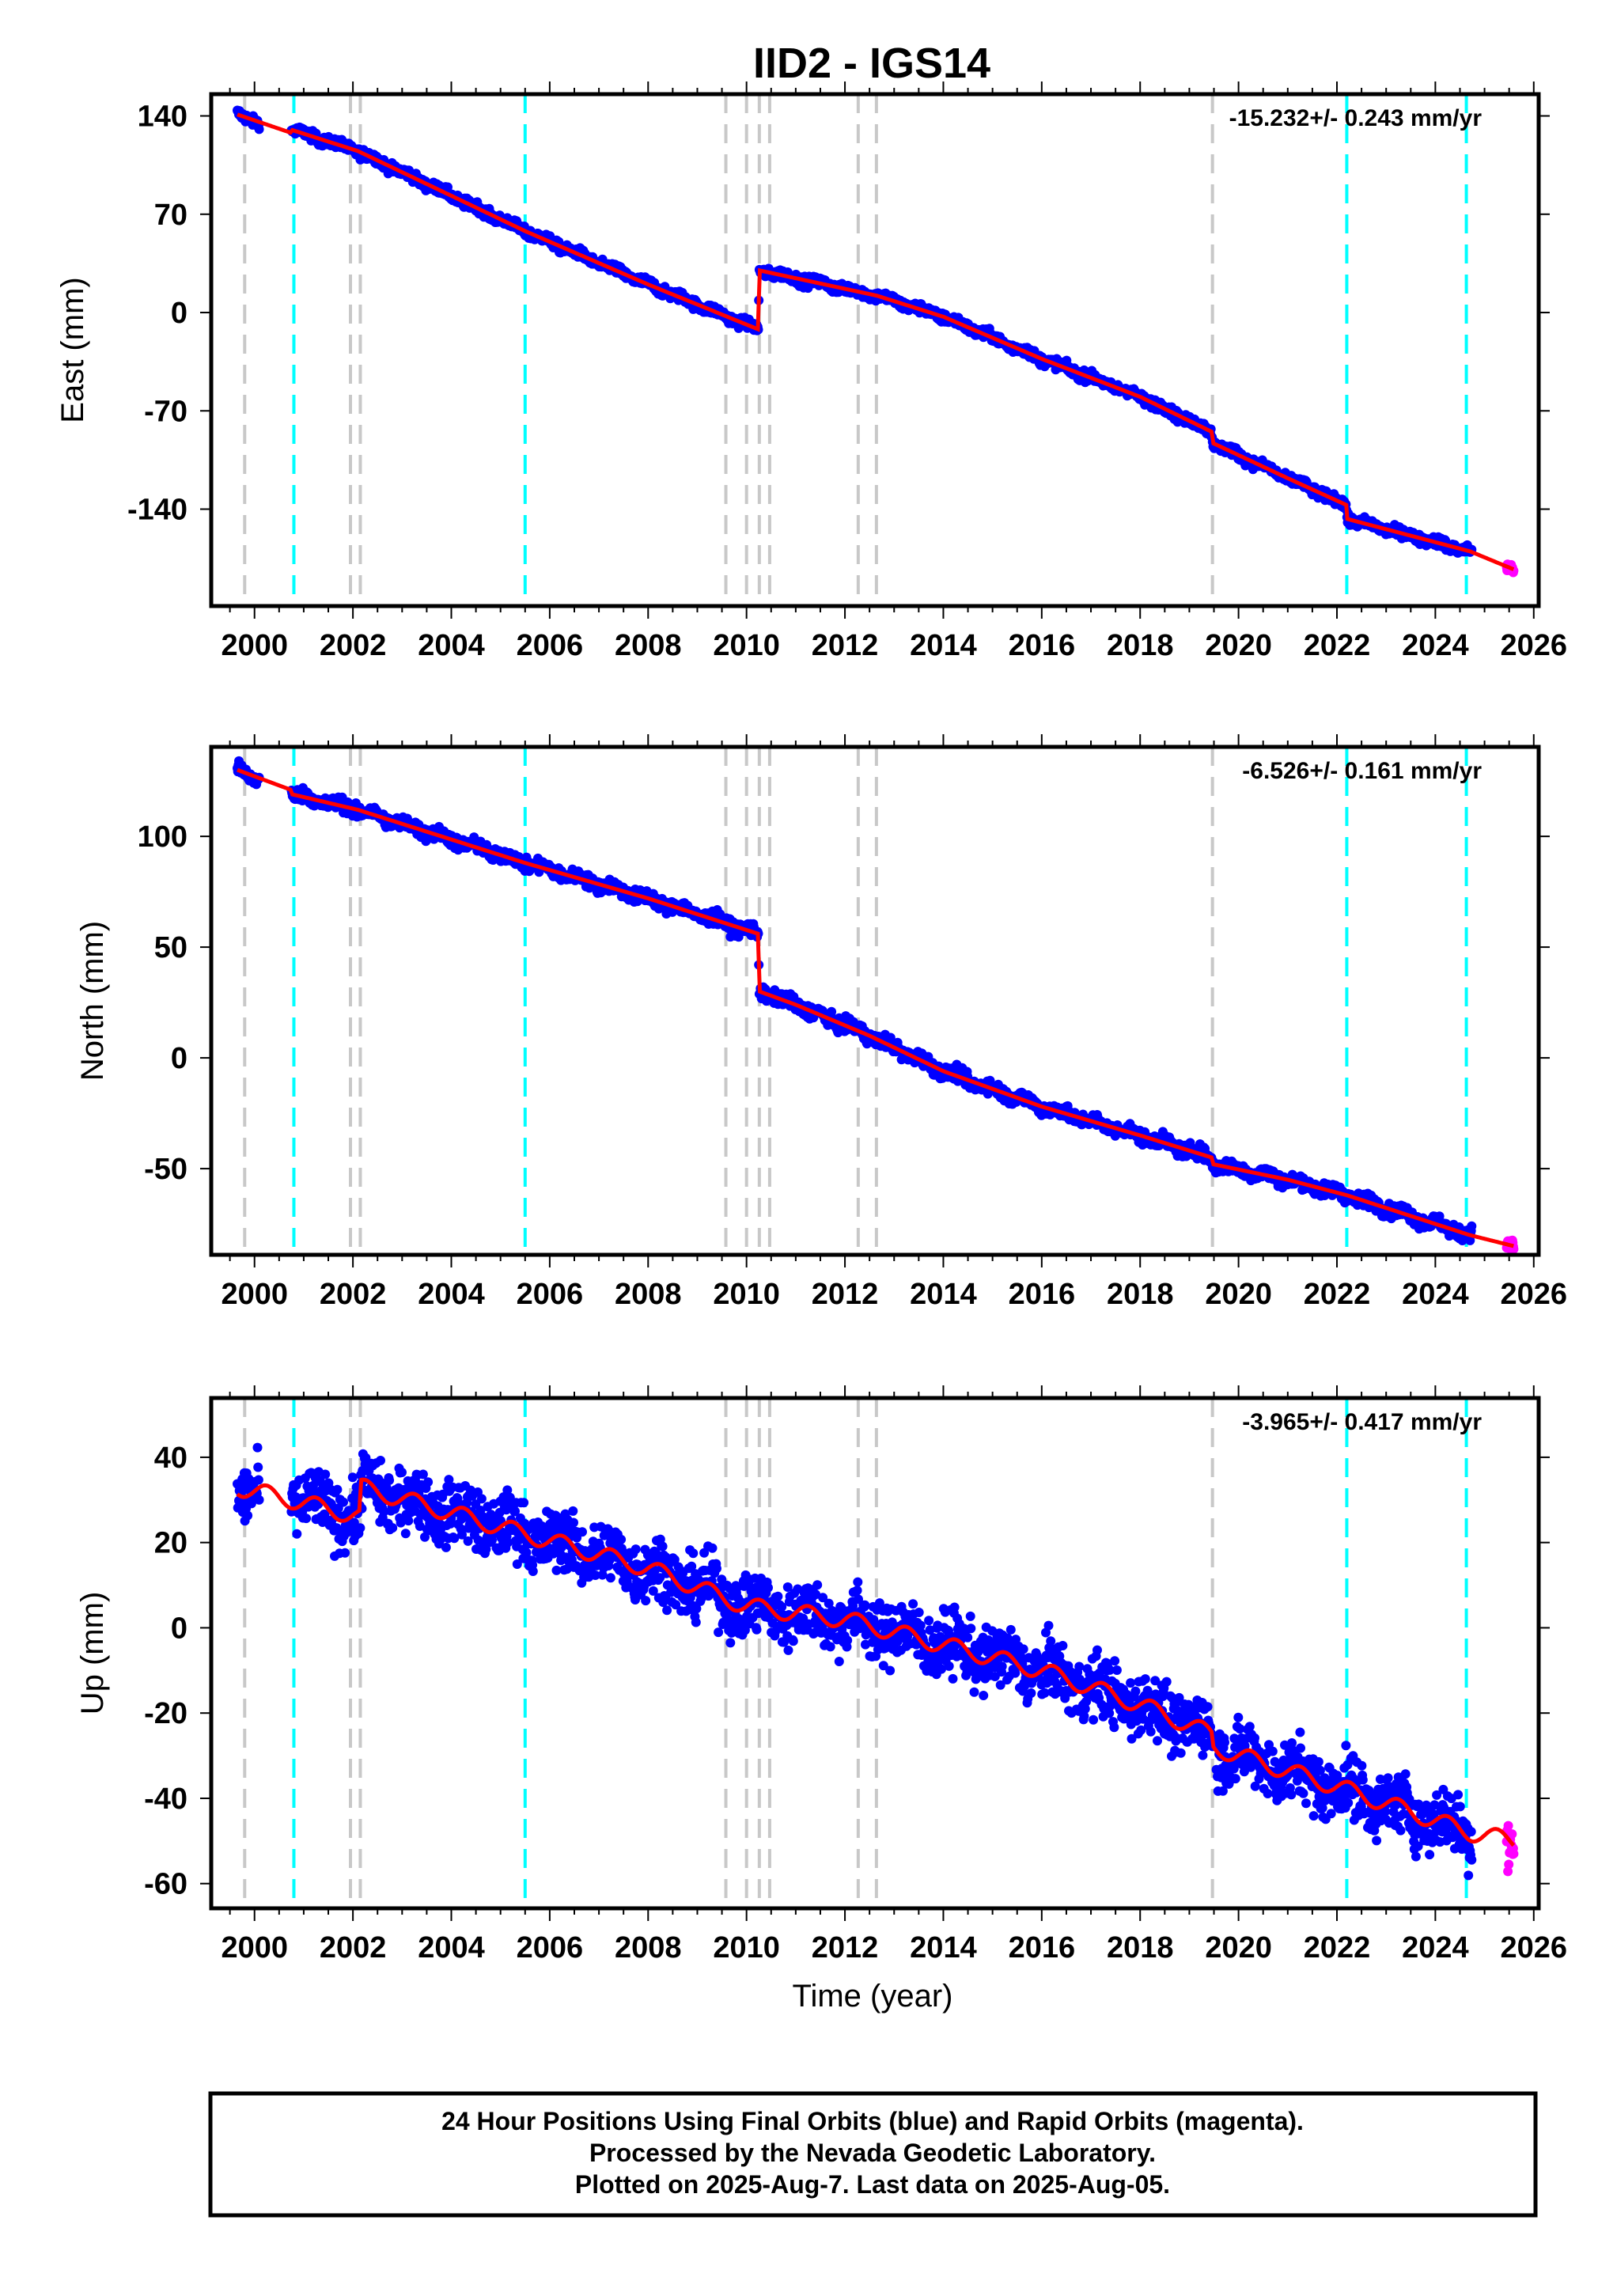 Image resolution: width=1598 pixels, height=2296 pixels. Describe the element at coordinates (92, 1001) in the screenshot. I see `y-axis-title: North (mm)` at that location.